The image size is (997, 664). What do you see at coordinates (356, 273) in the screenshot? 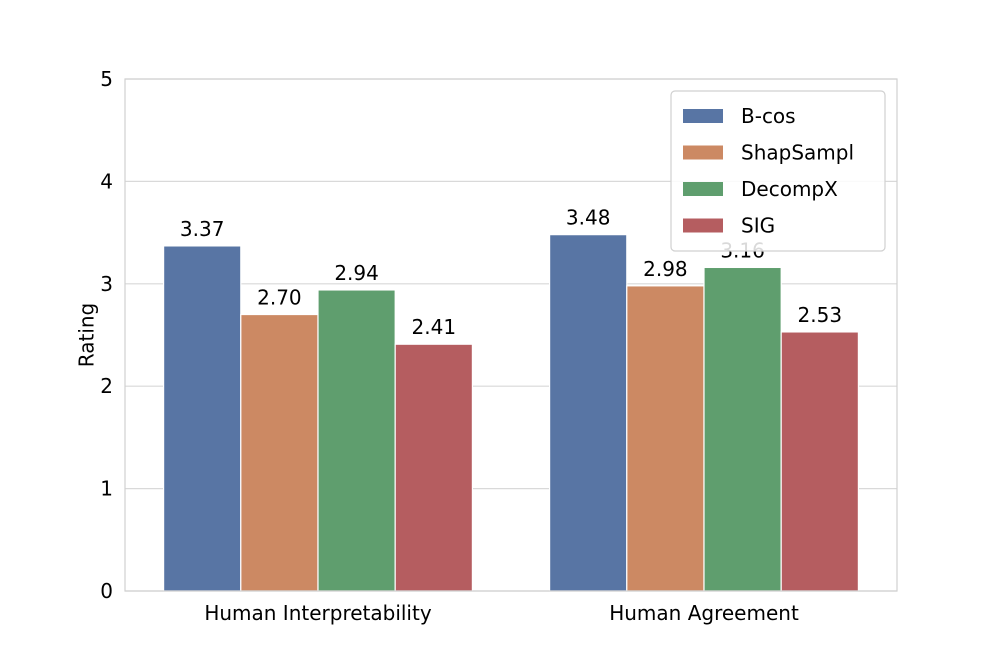
I see `bar-value-label: 2.94` at bounding box center [356, 273].